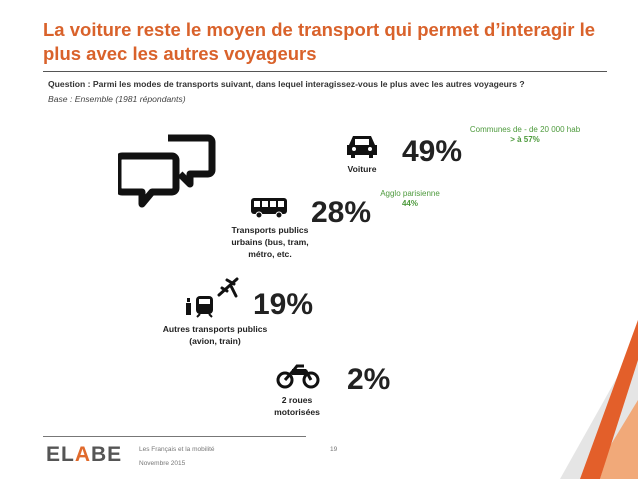  I want to click on item-value-autres-transports: 19%, so click(283, 304).